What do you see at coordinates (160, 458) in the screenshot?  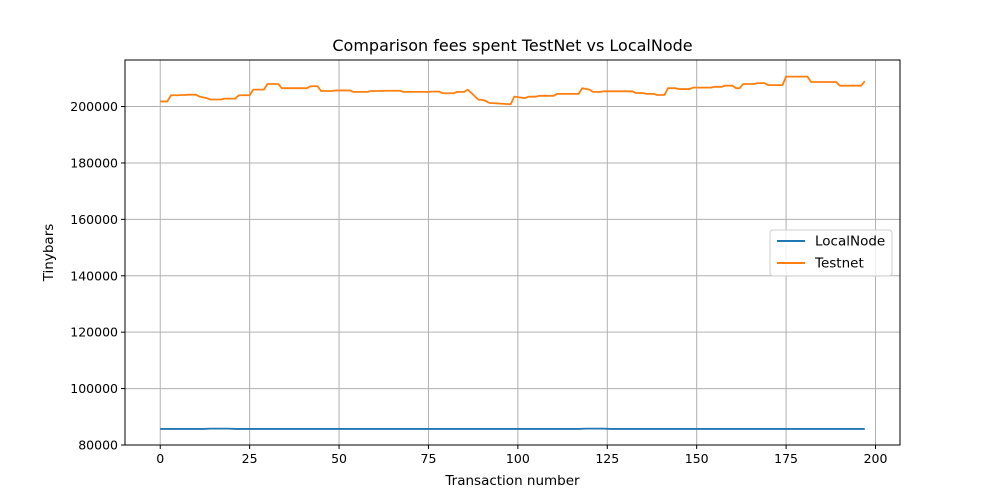 I see `x-tick-label: 0` at bounding box center [160, 458].